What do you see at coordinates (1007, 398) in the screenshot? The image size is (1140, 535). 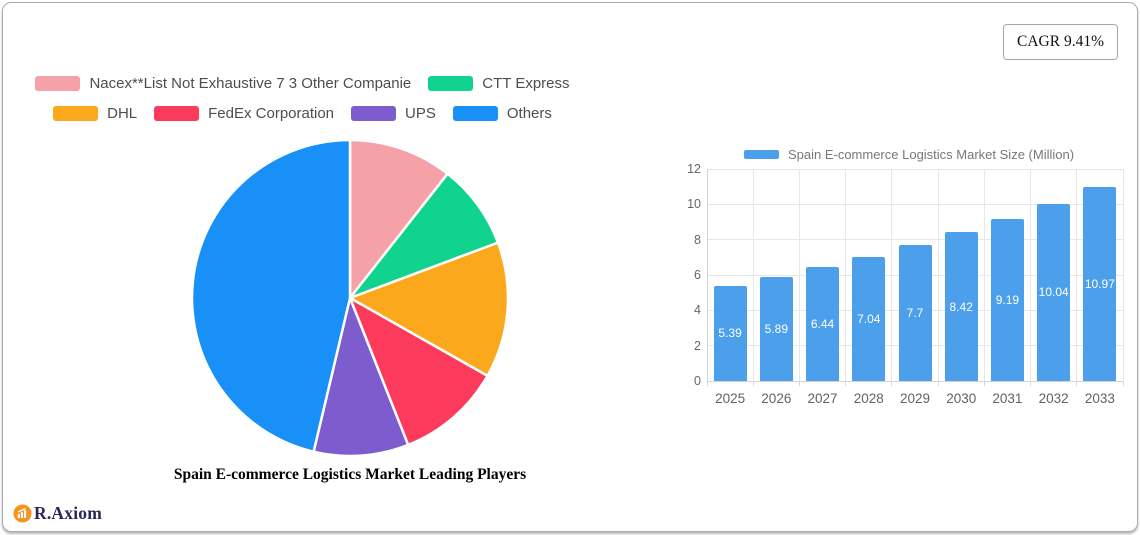 I see `x-axis-tick-label: 2031` at bounding box center [1007, 398].